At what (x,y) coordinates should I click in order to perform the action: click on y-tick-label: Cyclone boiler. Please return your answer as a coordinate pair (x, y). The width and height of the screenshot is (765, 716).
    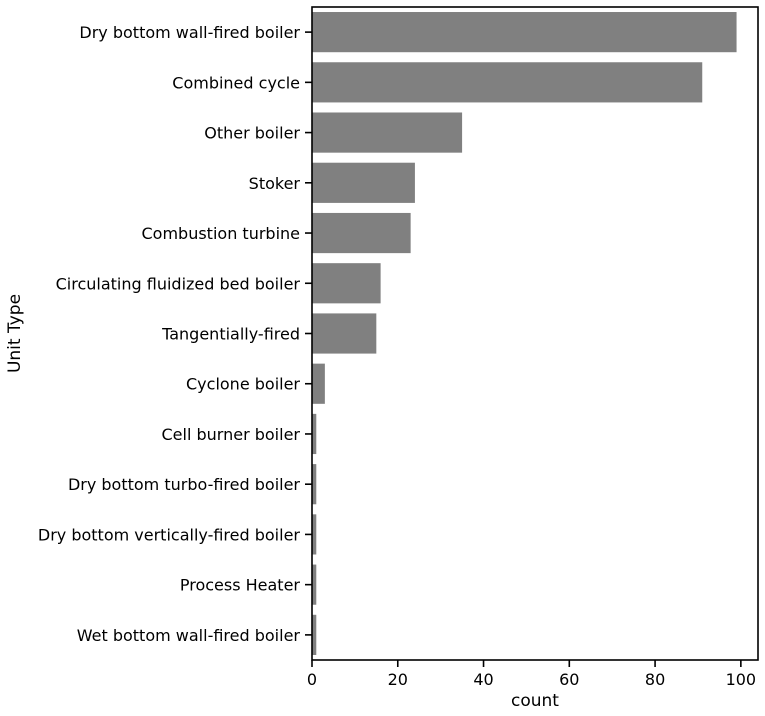
    Looking at the image, I should click on (243, 384).